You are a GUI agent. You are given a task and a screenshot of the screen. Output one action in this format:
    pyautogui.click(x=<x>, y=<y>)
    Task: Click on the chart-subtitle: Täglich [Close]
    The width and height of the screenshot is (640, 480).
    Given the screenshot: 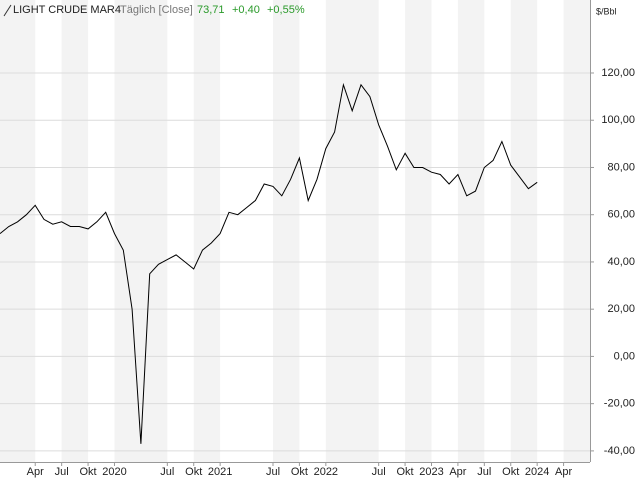 What is the action you would take?
    pyautogui.click(x=156, y=10)
    